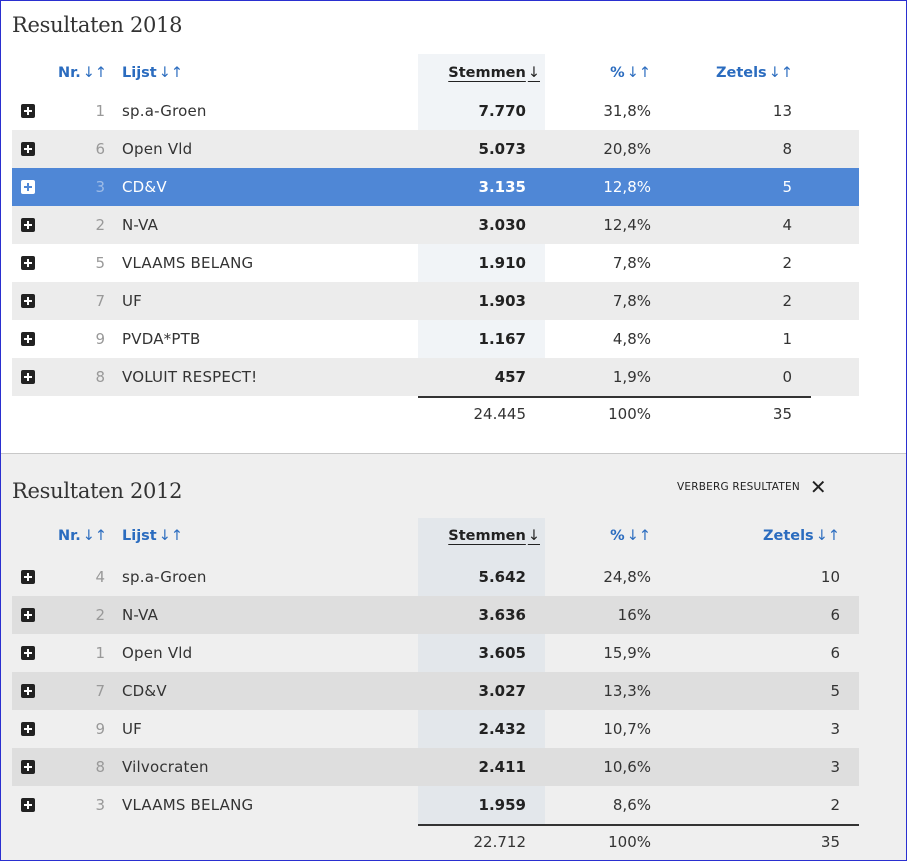  What do you see at coordinates (100, 263) in the screenshot?
I see `list-number: 5` at bounding box center [100, 263].